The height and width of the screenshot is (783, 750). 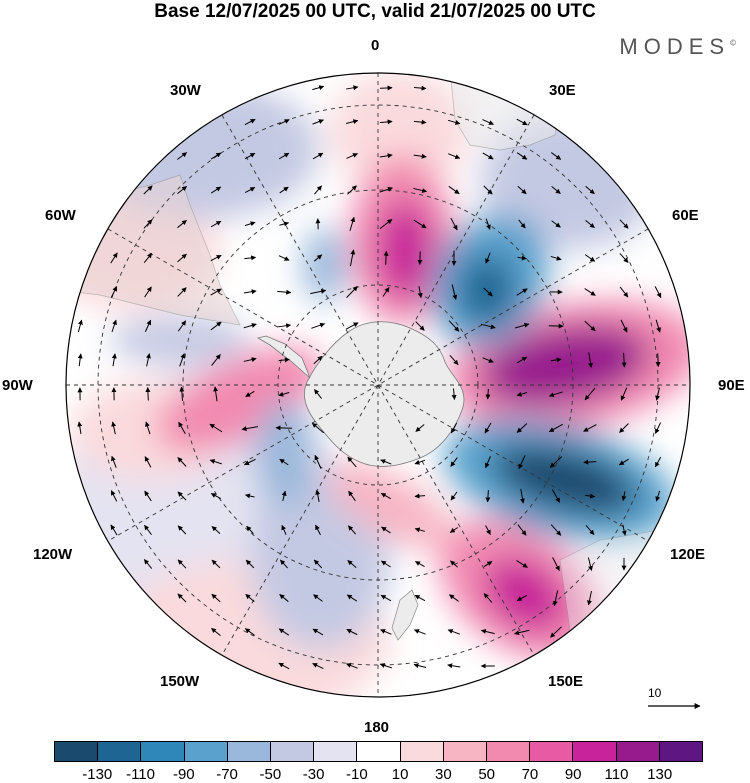 I want to click on colorbar-tick-label: 90, so click(x=573, y=774).